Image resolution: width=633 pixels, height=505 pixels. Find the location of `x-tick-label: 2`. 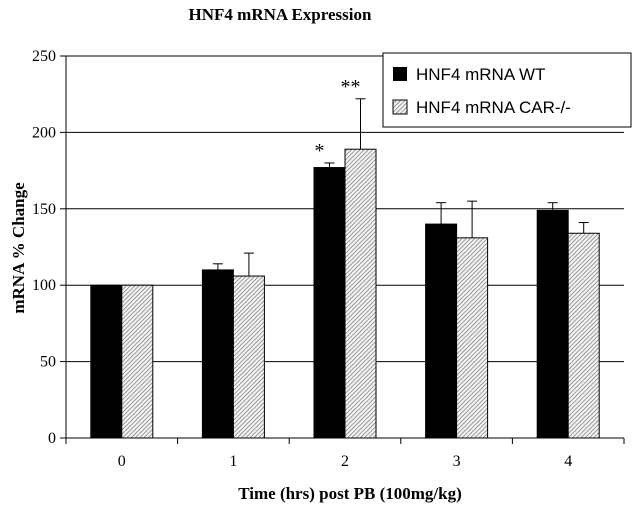

x-tick-label: 2 is located at coordinates (345, 461).